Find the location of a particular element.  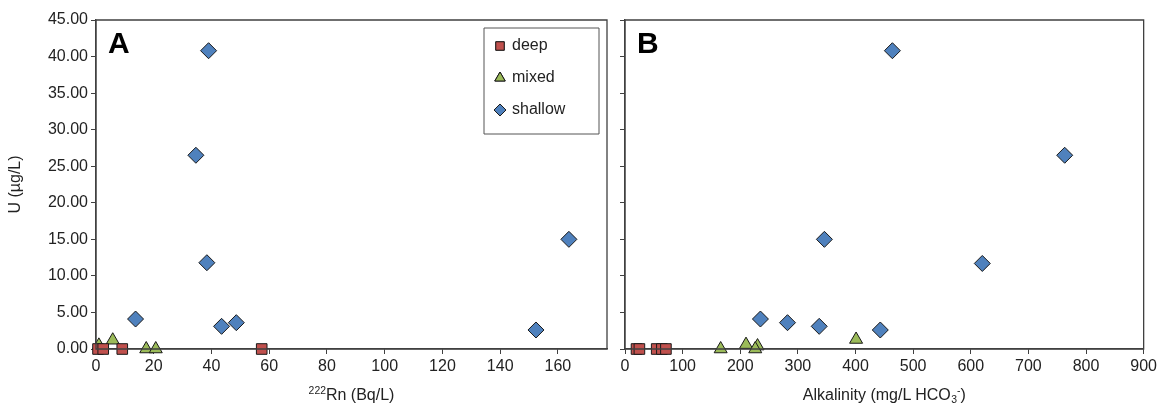

y-tick-label: 5.00 is located at coordinates (72, 311).